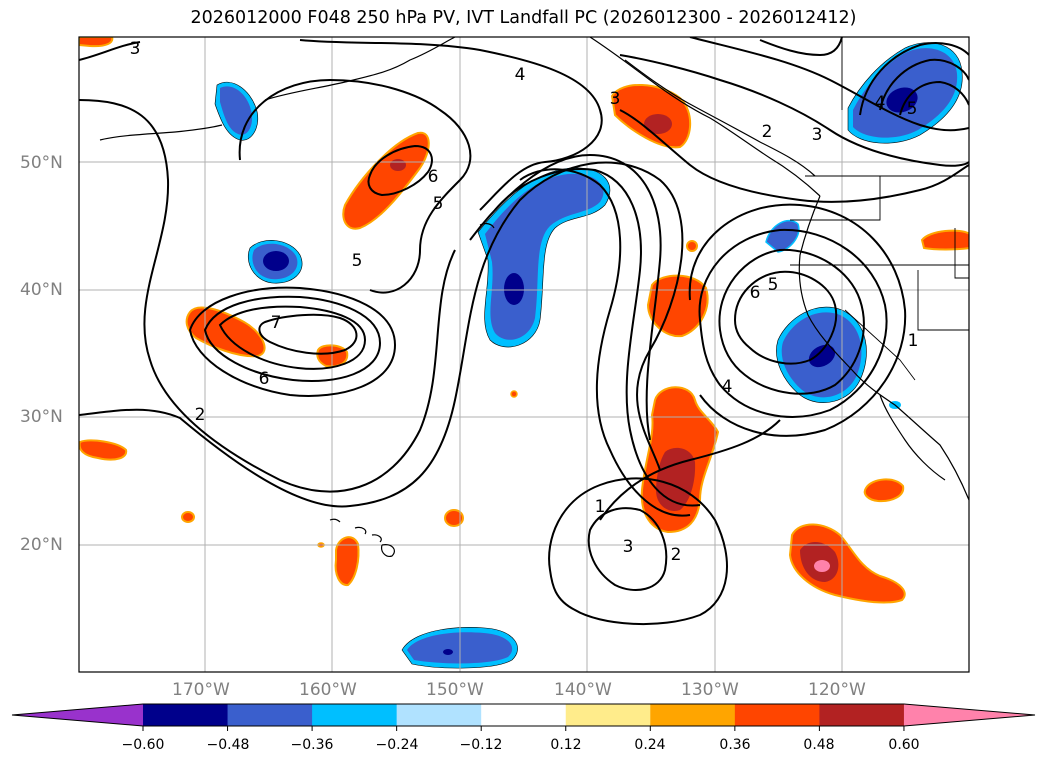 Image resolution: width=1047 pixels, height=765 pixels. What do you see at coordinates (360, 69) in the screenshot?
I see `alaska-coast` at bounding box center [360, 69].